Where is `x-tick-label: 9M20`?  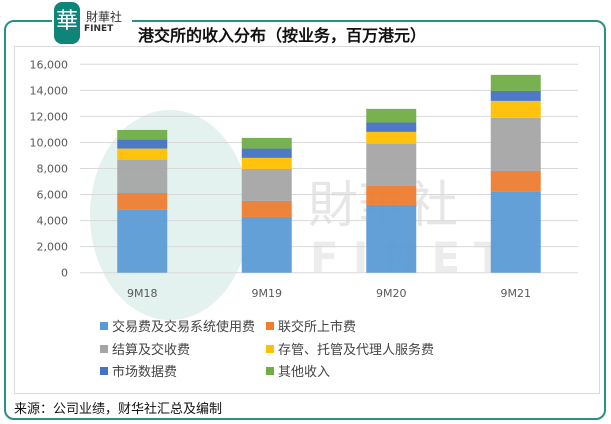 x-tick-label: 9M20 is located at coordinates (391, 293).